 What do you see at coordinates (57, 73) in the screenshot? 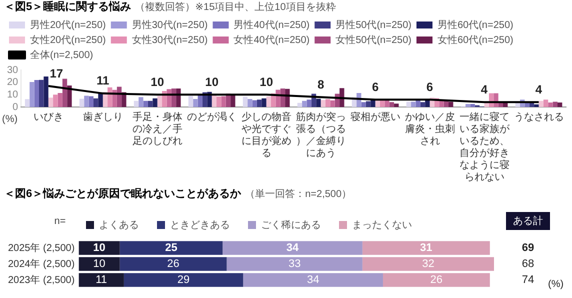
I see `data-label: 17` at bounding box center [57, 73].